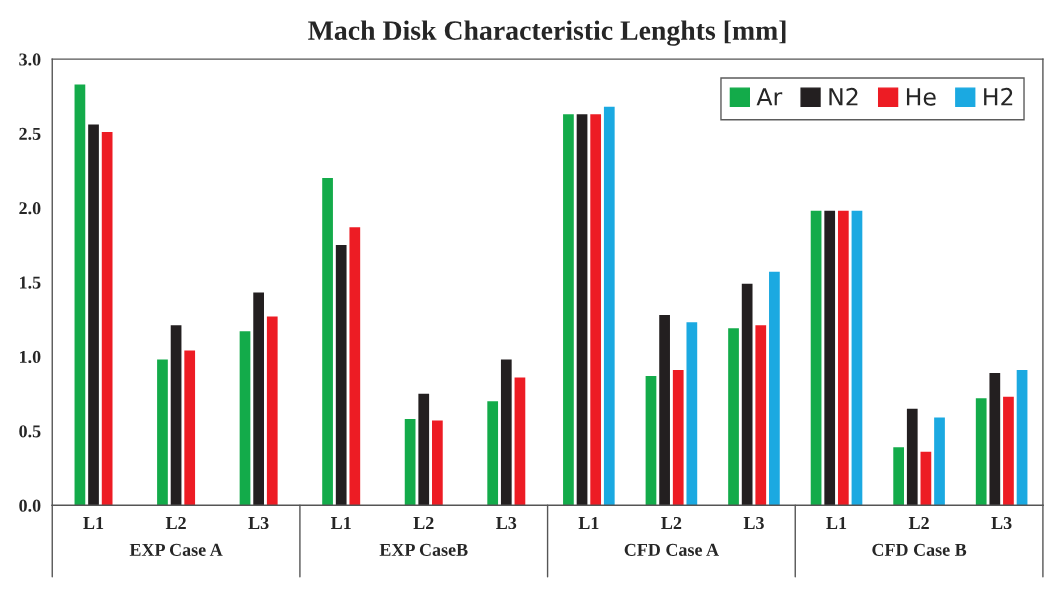 The height and width of the screenshot is (591, 1045). What do you see at coordinates (919, 549) in the screenshot?
I see `text: CFD Case B` at bounding box center [919, 549].